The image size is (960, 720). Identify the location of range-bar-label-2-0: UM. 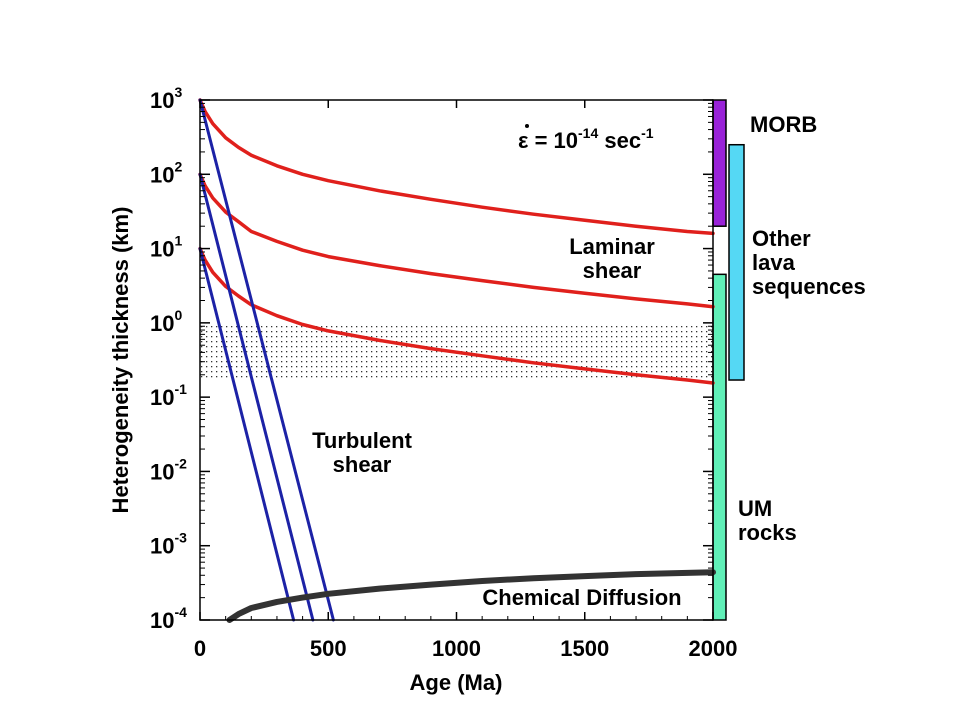
(755, 508).